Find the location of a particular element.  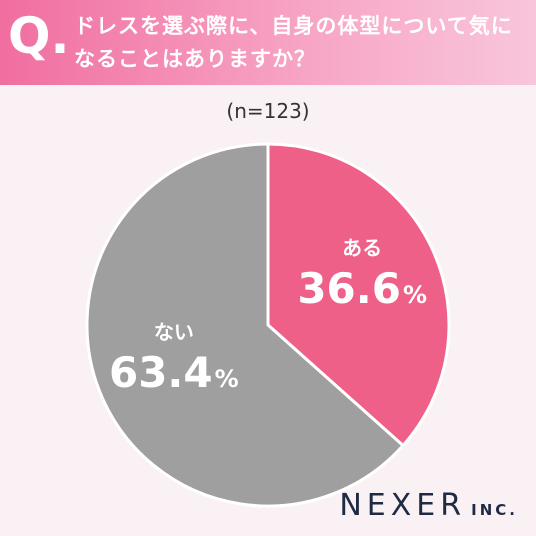

slice-label-1: ある is located at coordinates (362, 248).